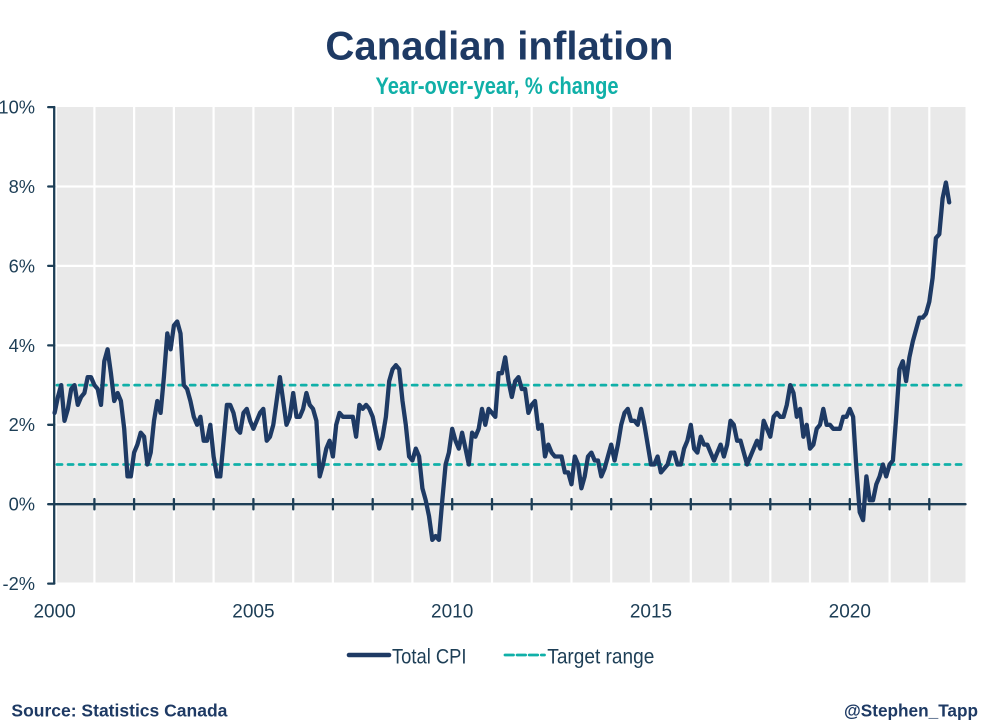  Describe the element at coordinates (651, 612) in the screenshot. I see `svg-text: 2015` at that location.